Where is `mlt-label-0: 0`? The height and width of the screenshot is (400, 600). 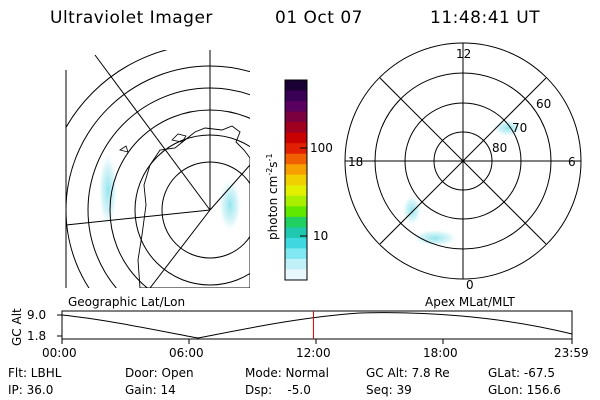
mlt-label-0: 0 is located at coordinates (470, 285).